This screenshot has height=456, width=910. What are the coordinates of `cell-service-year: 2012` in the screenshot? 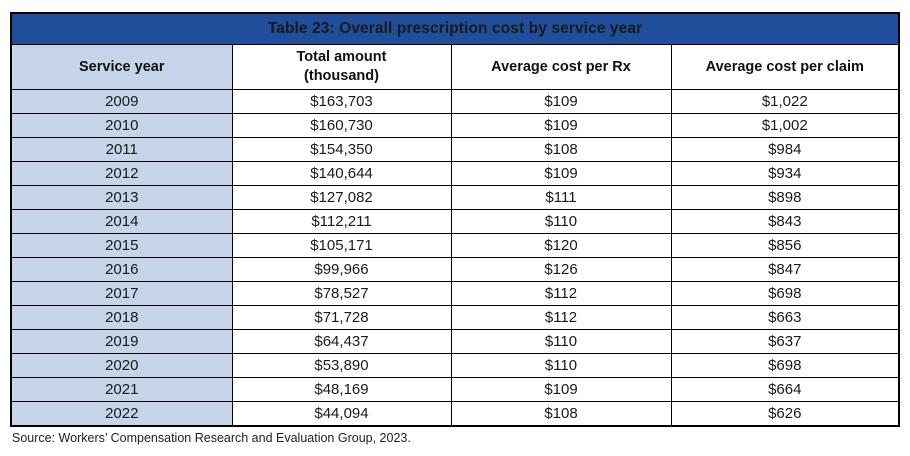 It's located at (121, 173).